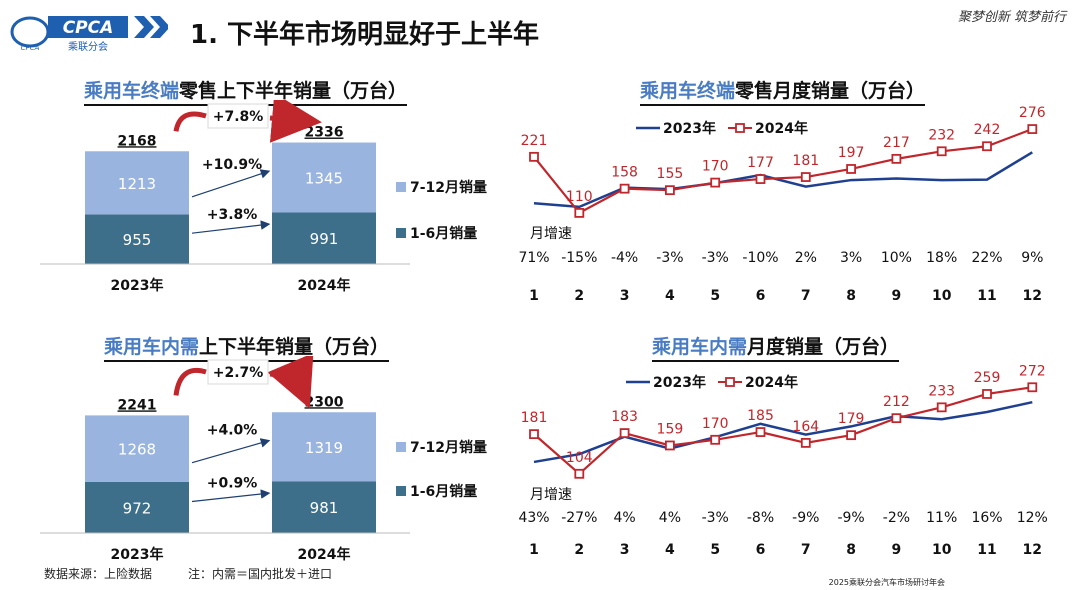 The width and height of the screenshot is (1080, 590). What do you see at coordinates (688, 91) in the screenshot?
I see `title-highlight: 乘用车终端` at bounding box center [688, 91].